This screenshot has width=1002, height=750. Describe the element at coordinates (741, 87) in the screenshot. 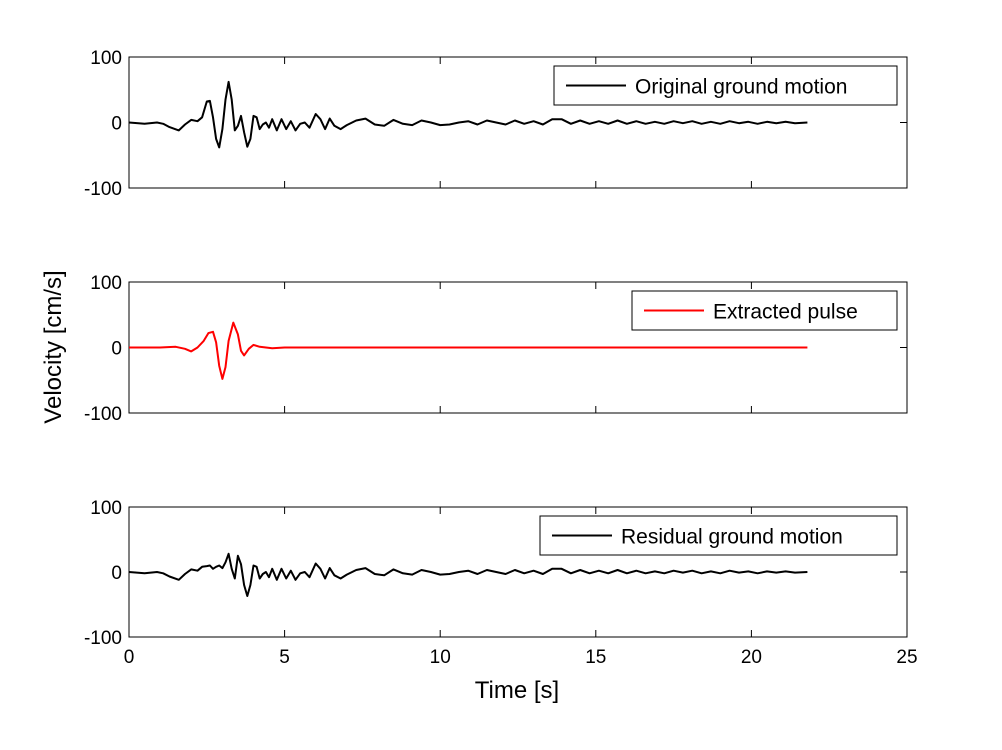

I see `legend-label: Original ground motion` at that location.